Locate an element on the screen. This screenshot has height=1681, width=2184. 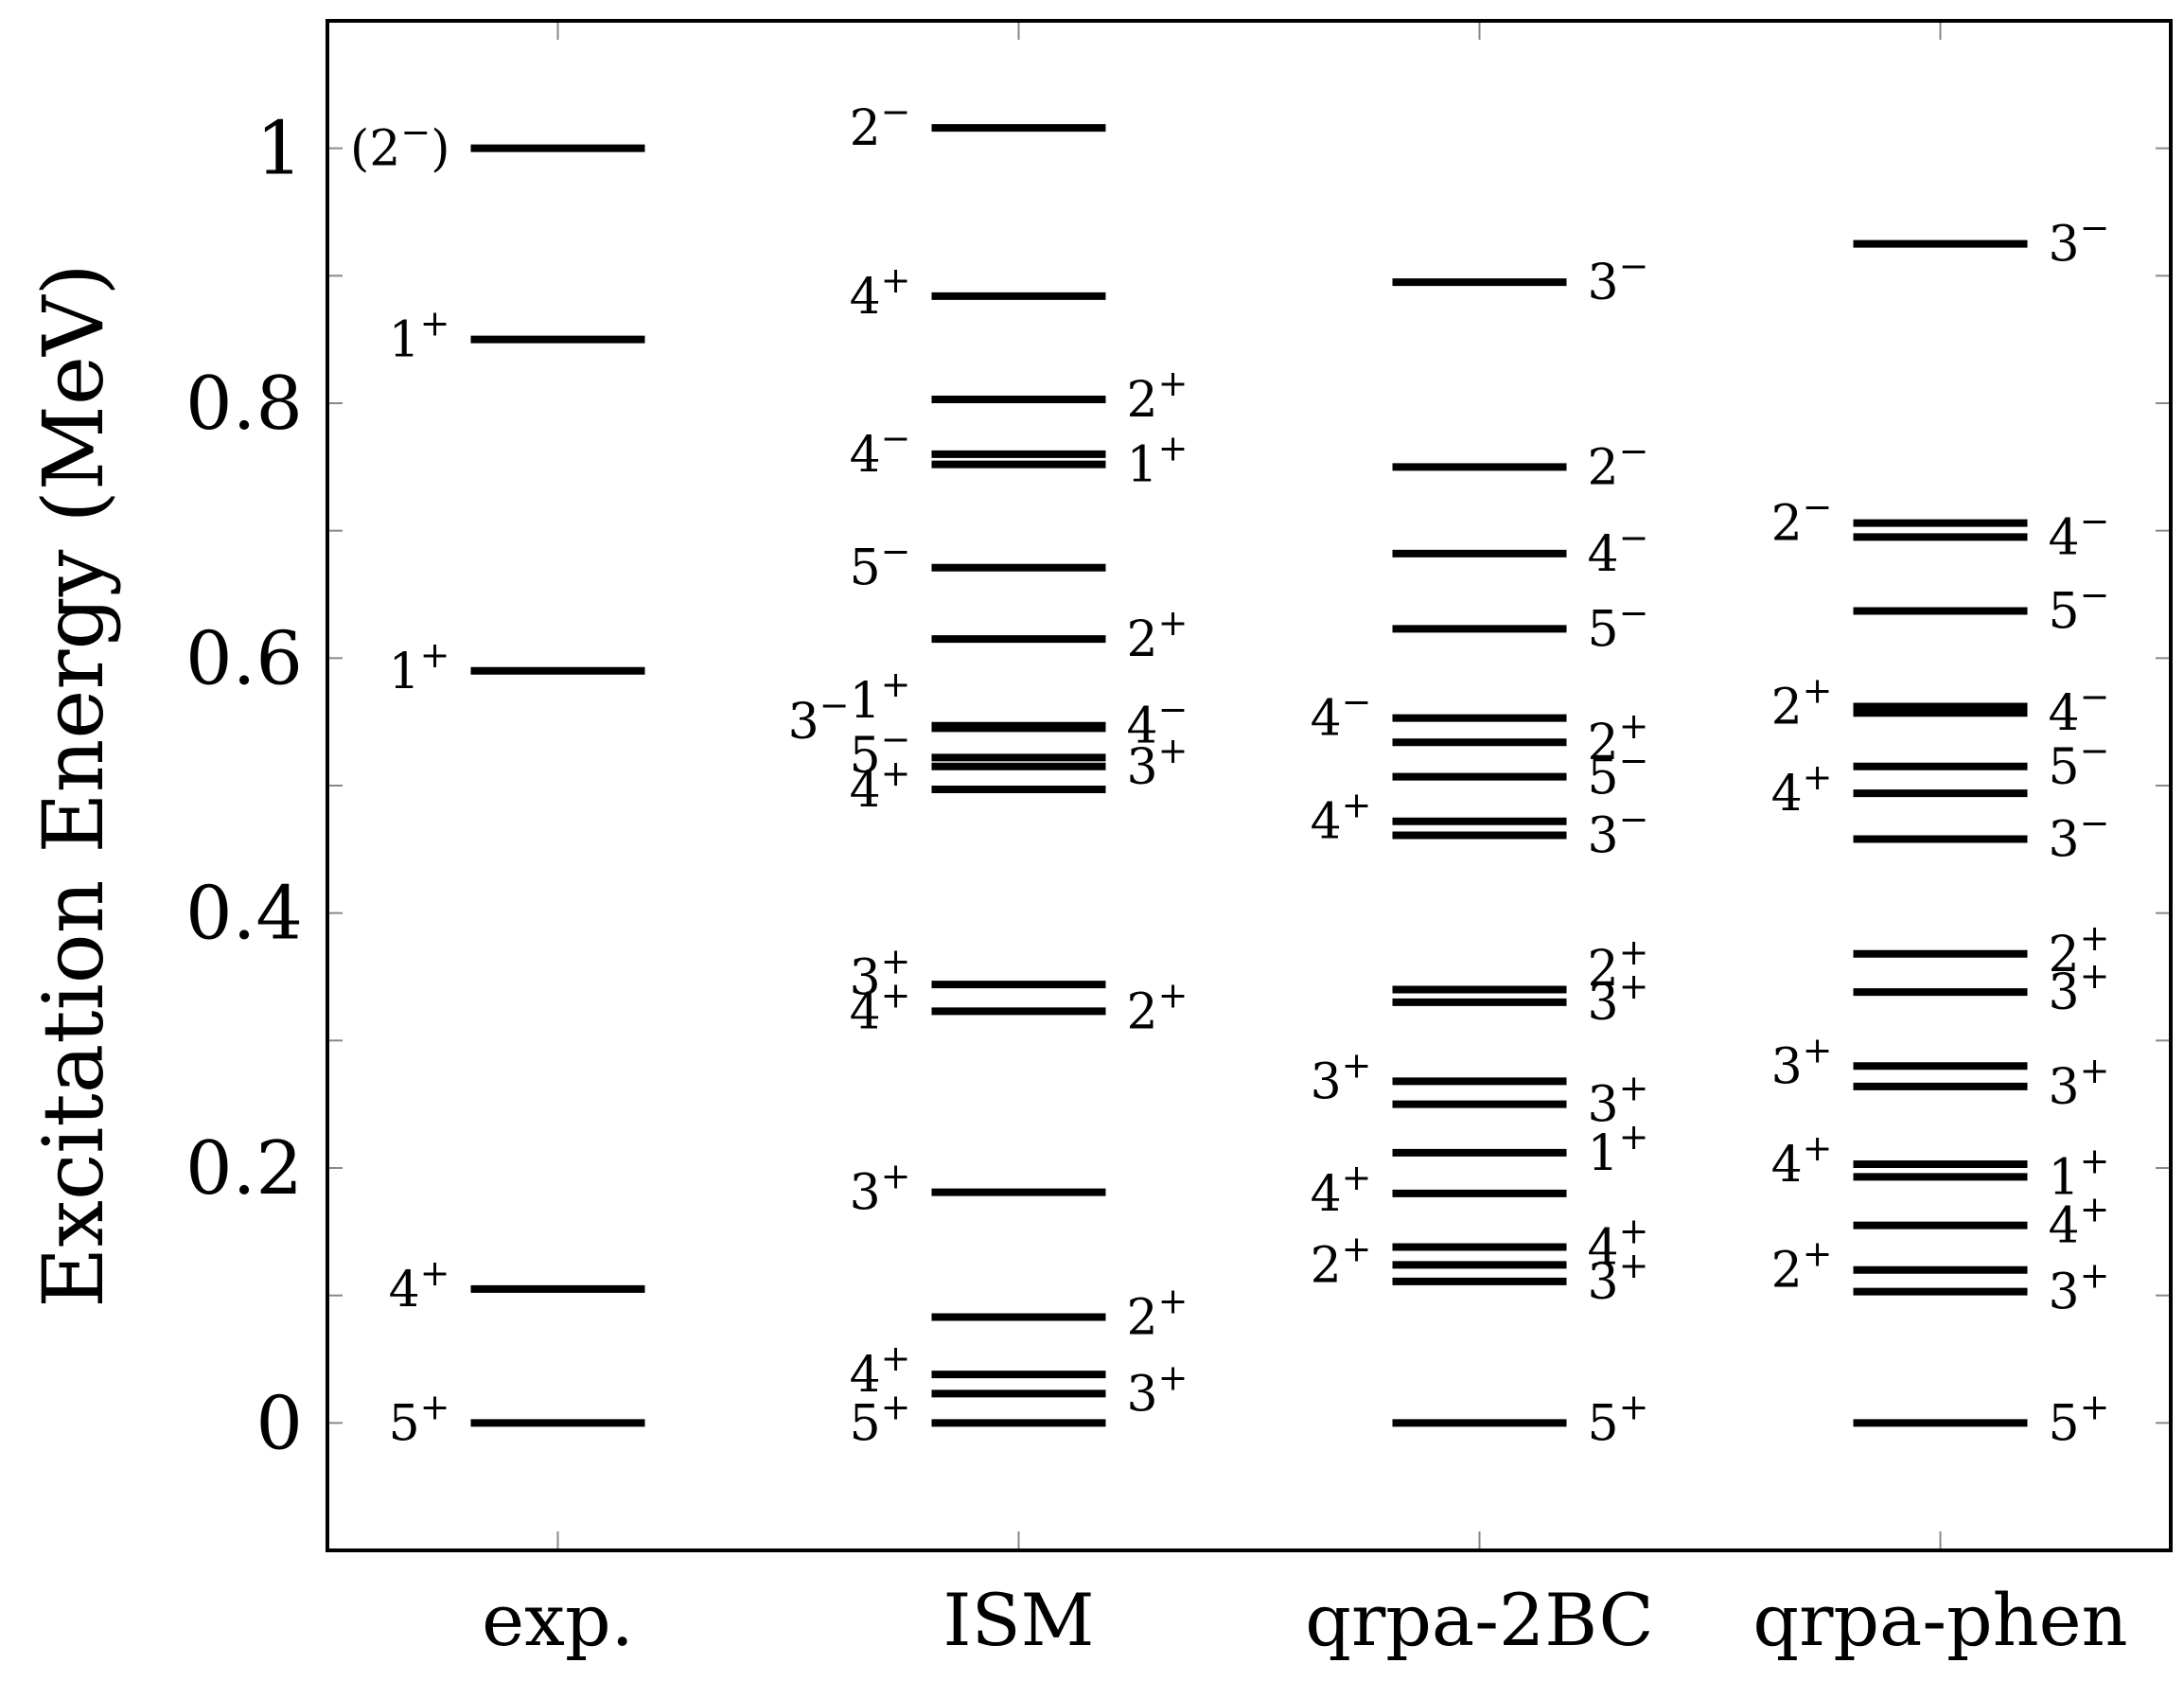
y-tick-label: 0 is located at coordinates (279, 1423).